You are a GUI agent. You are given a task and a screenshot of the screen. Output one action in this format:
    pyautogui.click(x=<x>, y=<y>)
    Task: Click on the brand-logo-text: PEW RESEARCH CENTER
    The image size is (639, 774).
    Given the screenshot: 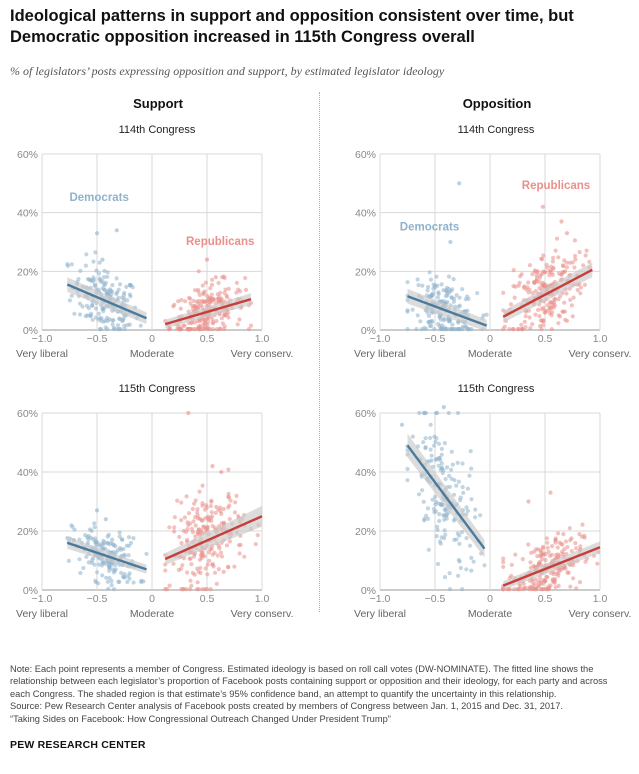 What is the action you would take?
    pyautogui.click(x=78, y=745)
    